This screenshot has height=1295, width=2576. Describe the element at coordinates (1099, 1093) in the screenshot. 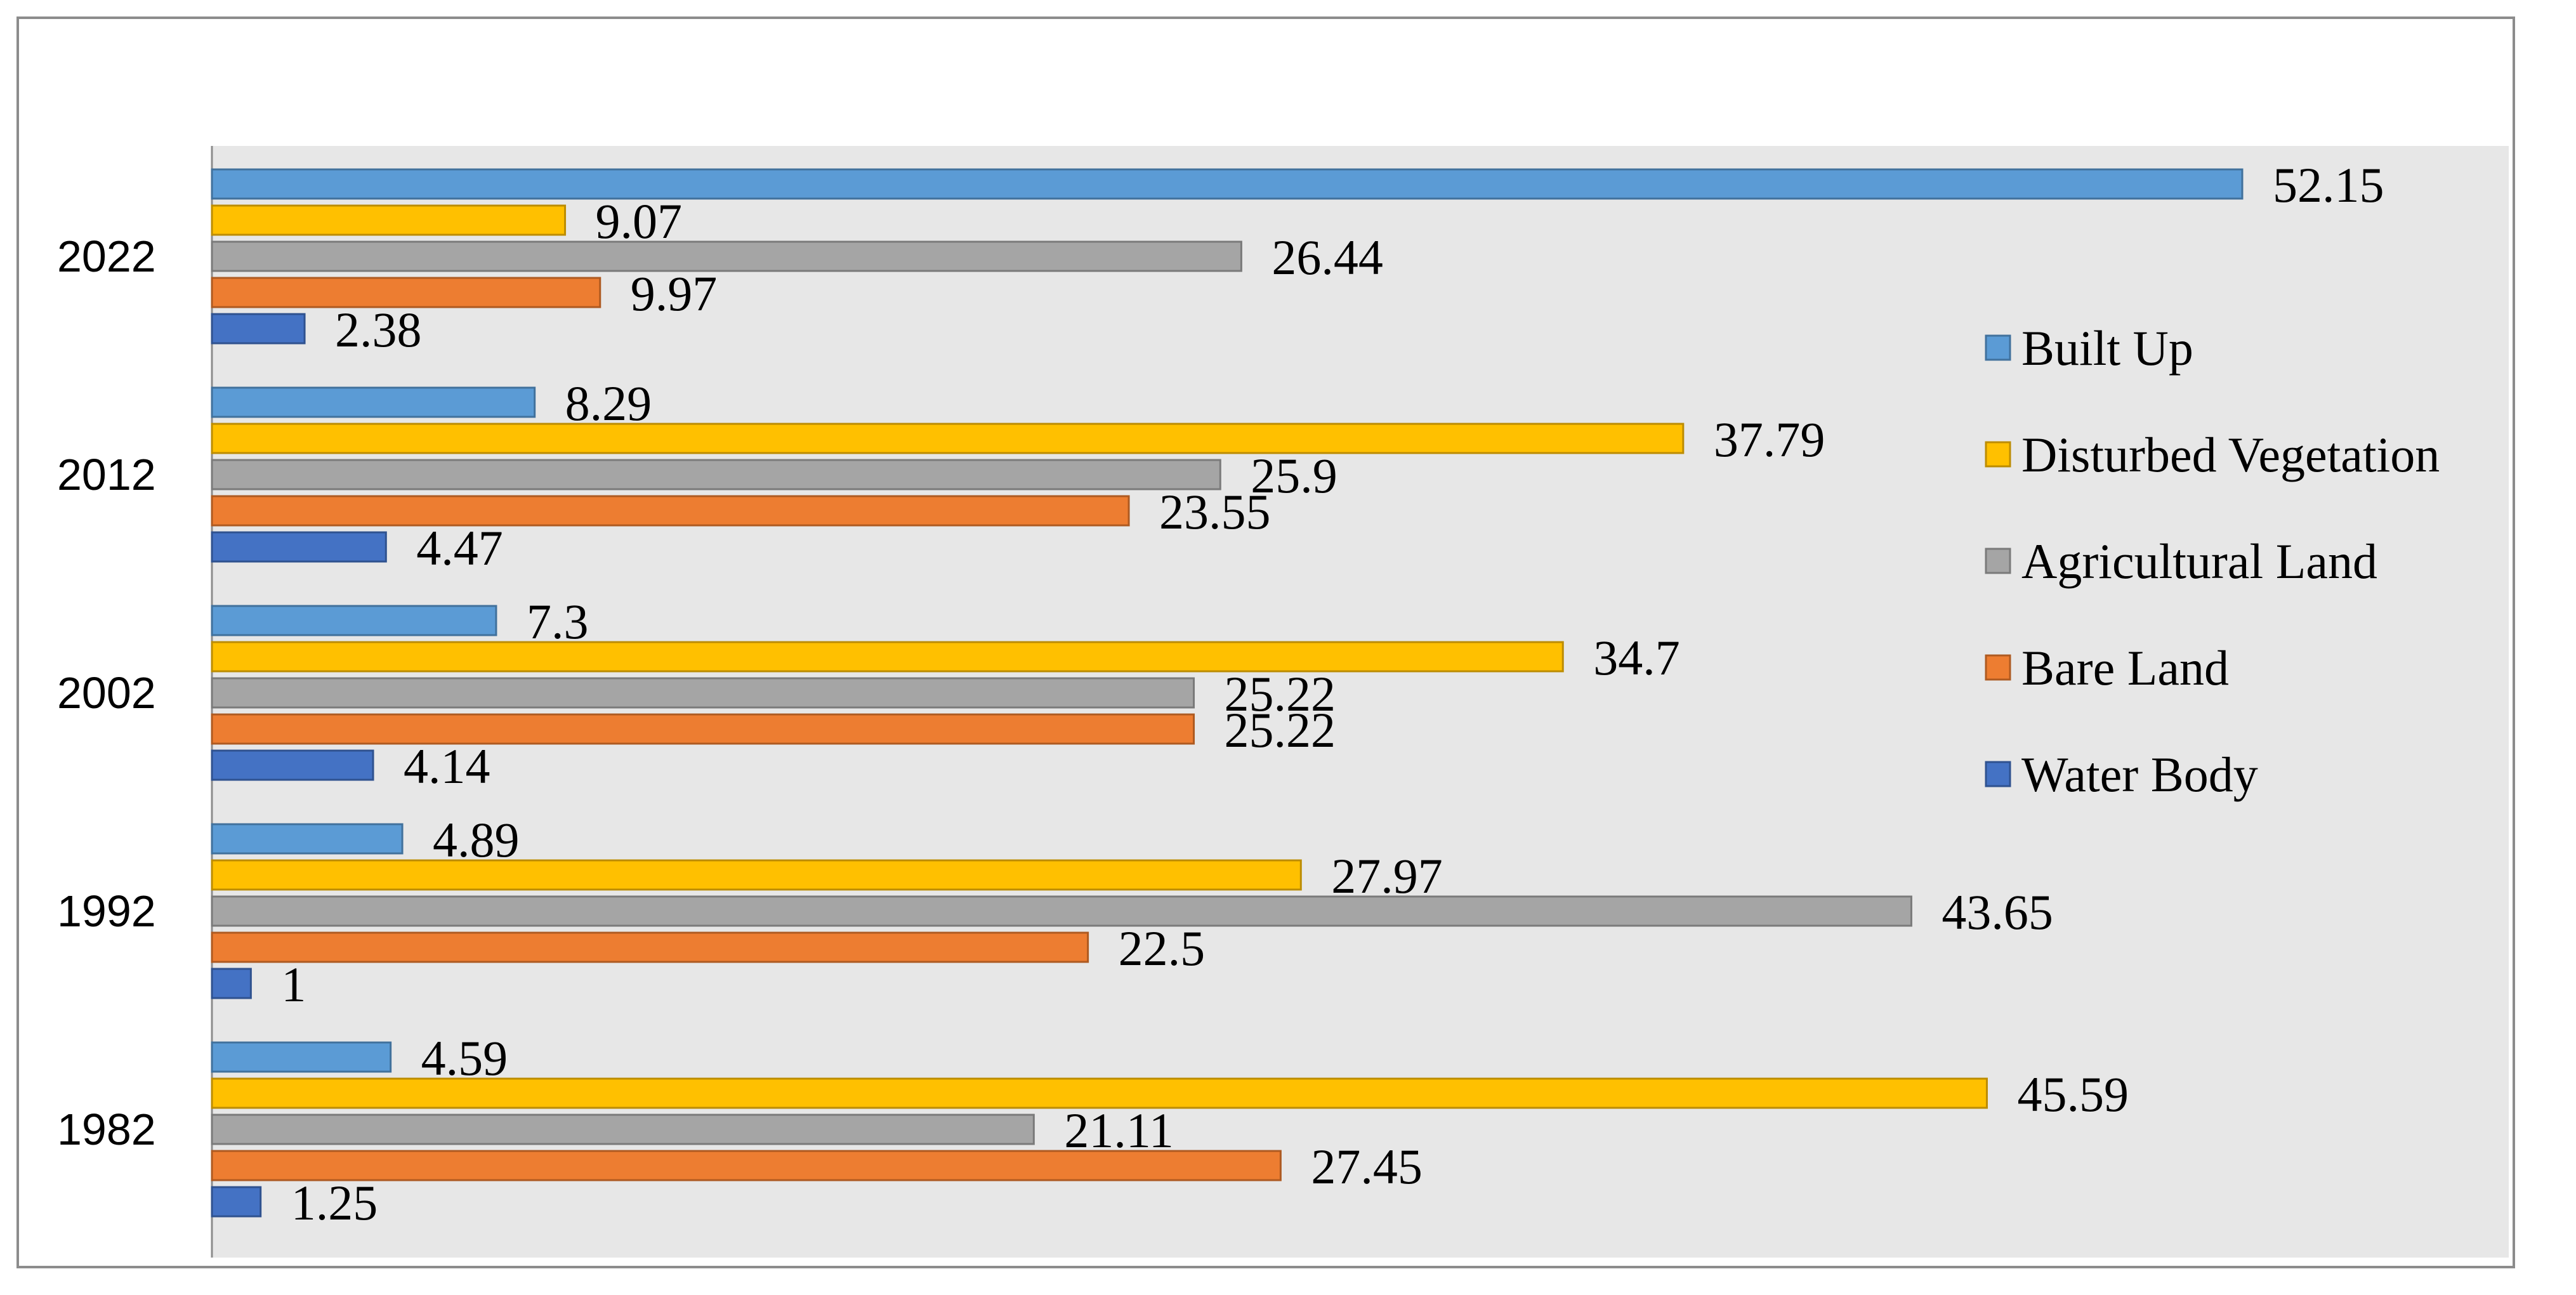

I see `bar-1982-disturbed-vegetation` at that location.